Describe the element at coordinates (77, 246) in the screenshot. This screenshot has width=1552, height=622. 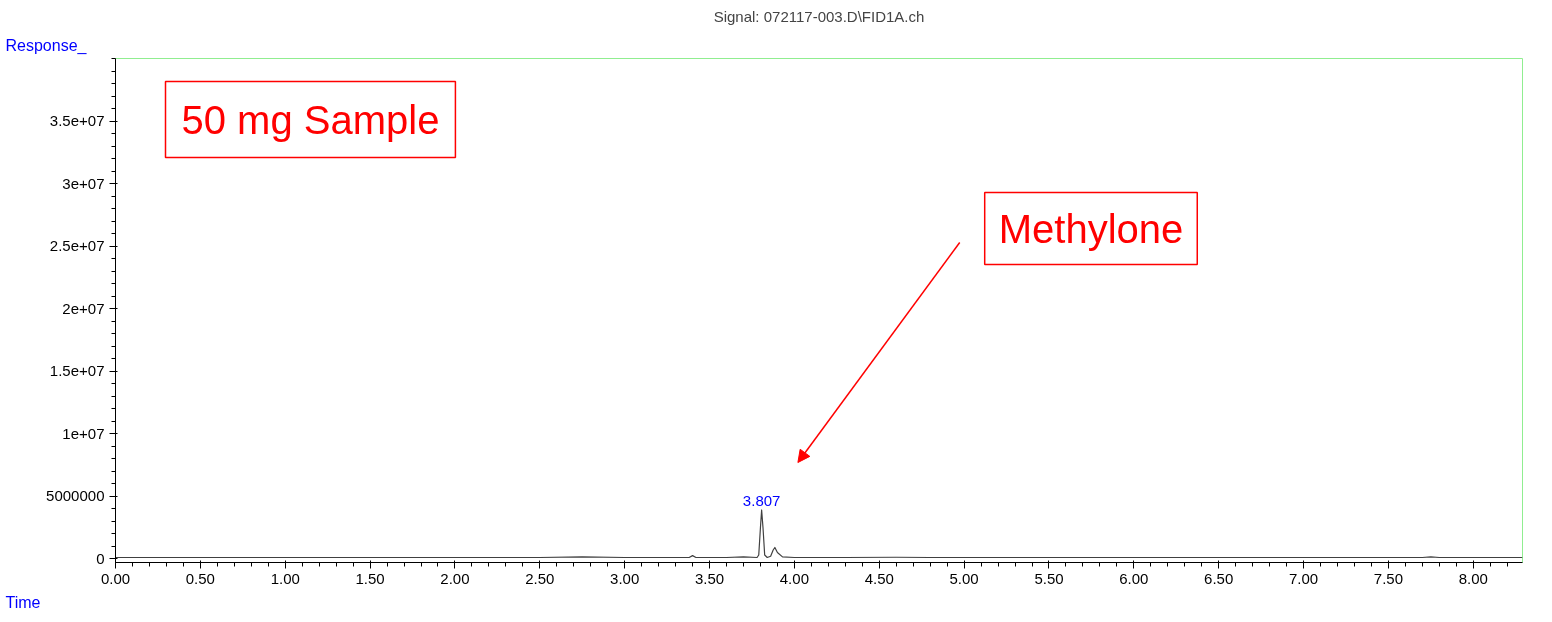
I see `y-tick-label: 2.5e+07` at that location.